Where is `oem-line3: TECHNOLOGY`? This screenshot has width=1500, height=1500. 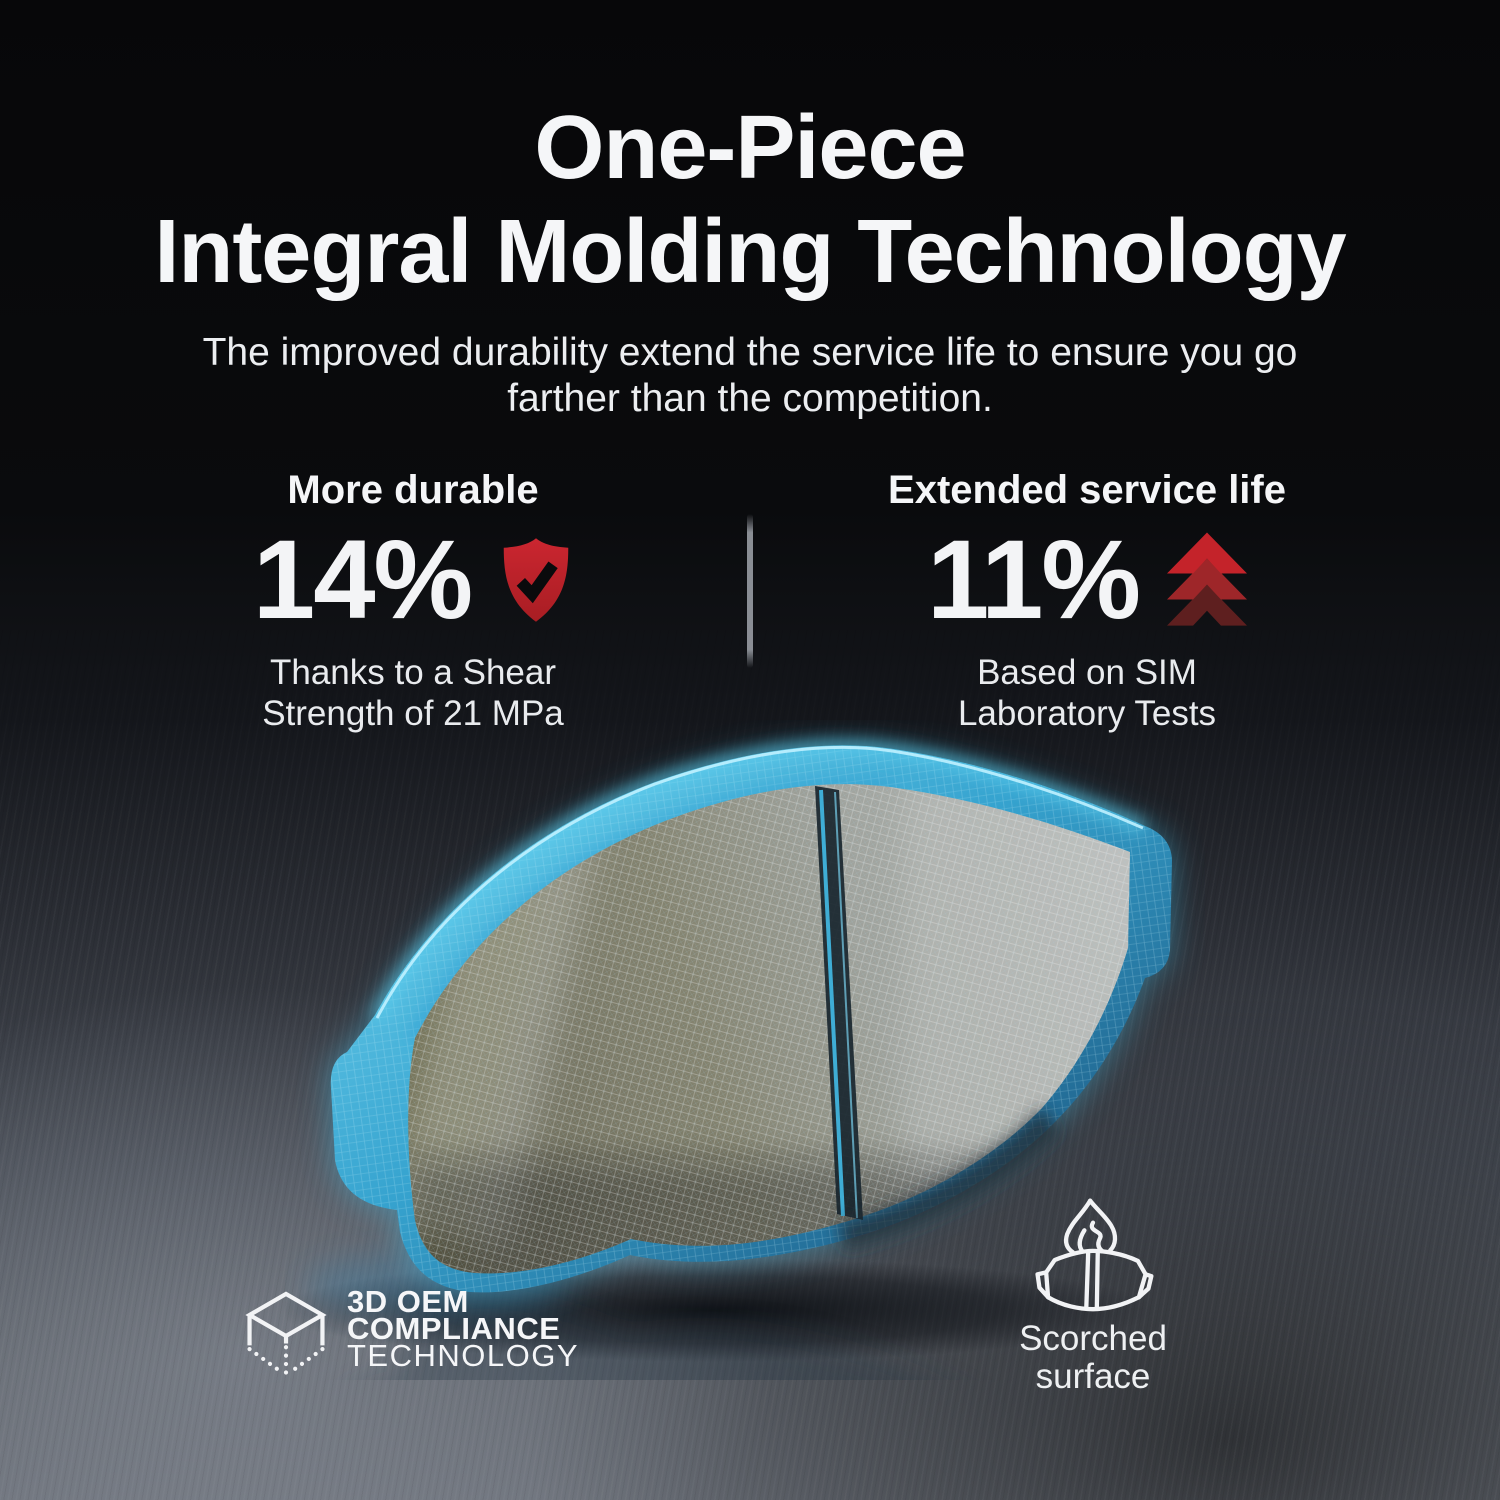 oem-line3: TECHNOLOGY is located at coordinates (463, 1355).